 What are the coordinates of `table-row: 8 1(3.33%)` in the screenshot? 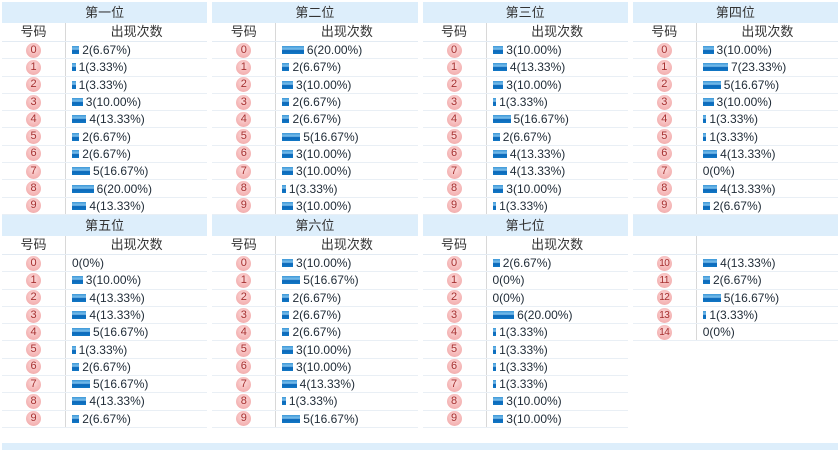 It's located at (315, 402).